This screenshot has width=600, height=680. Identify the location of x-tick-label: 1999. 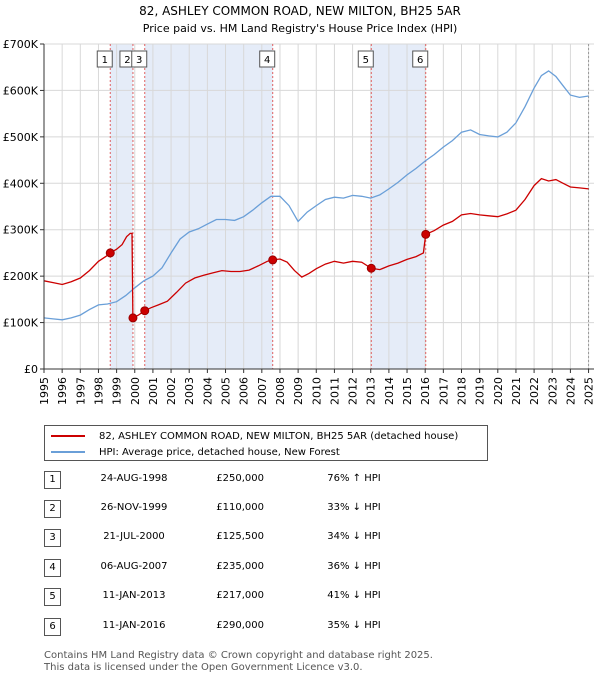
(117, 391).